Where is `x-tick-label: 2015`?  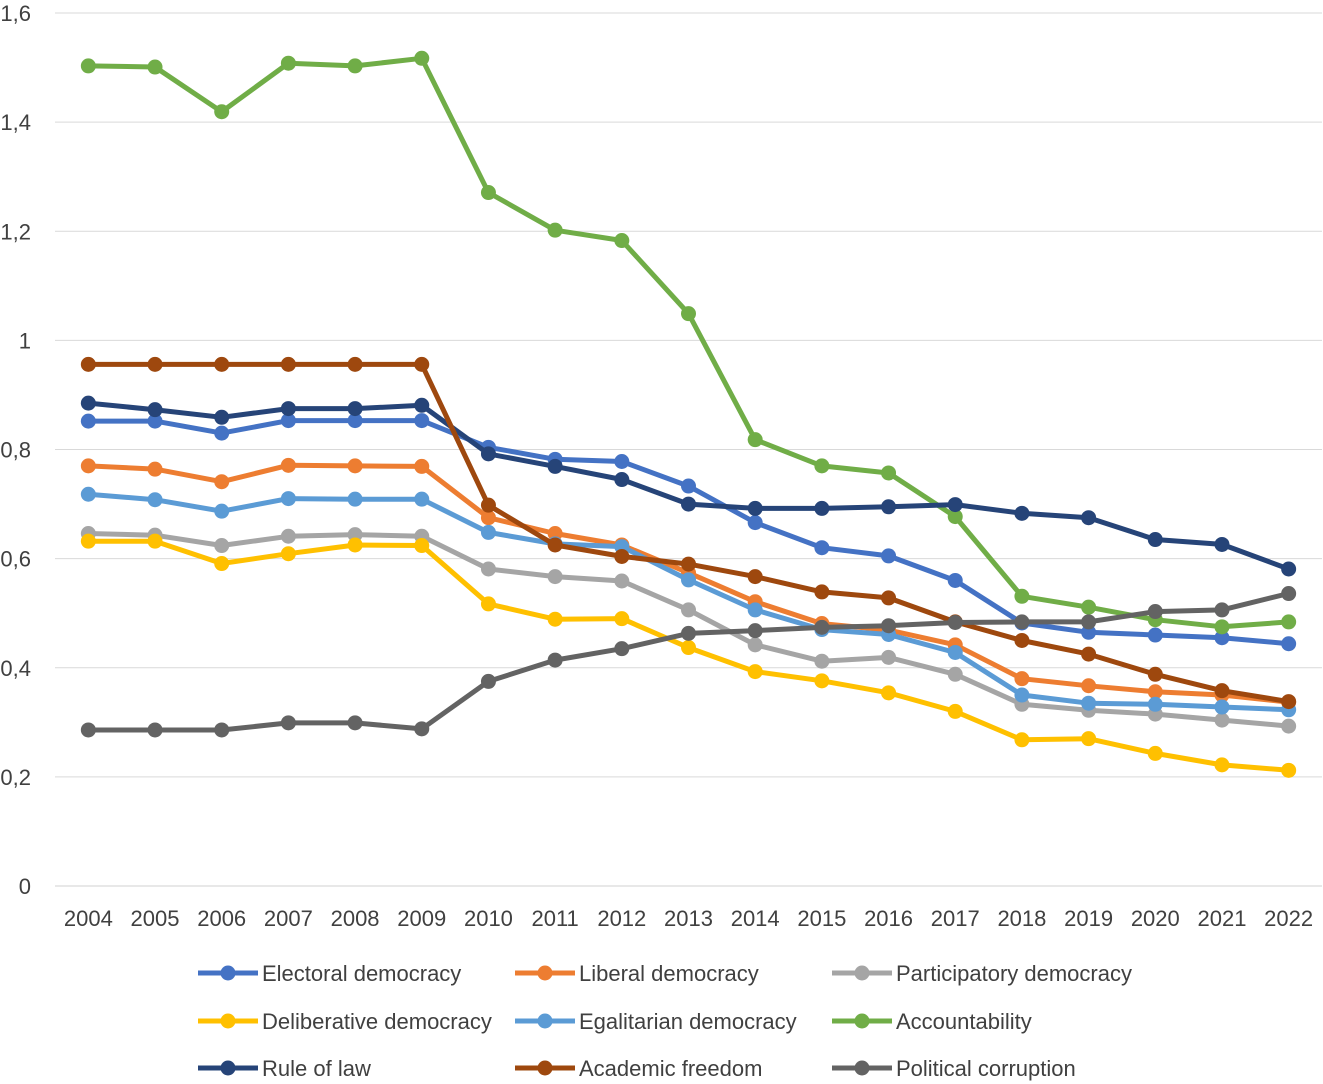
x-tick-label: 2015 is located at coordinates (821, 918).